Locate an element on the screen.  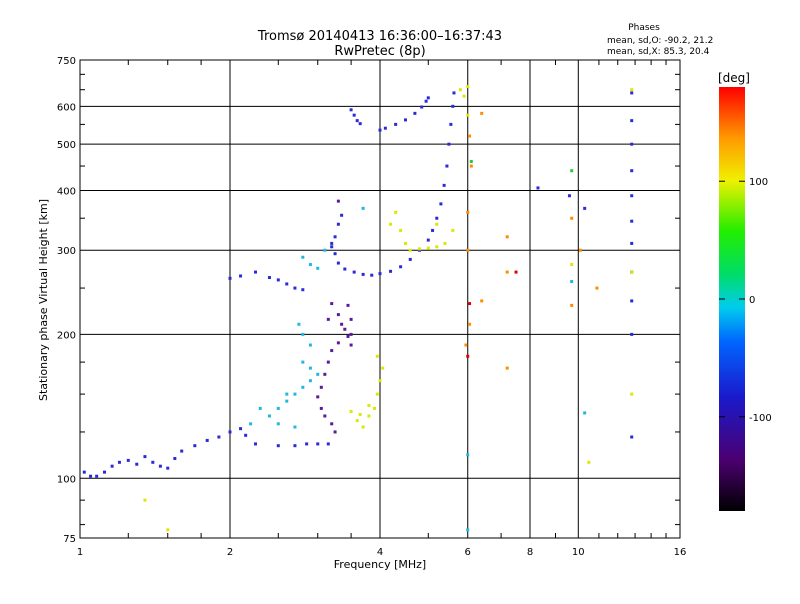
chart-title: Tromsø 20140413 16:36:00–16:37:43 is located at coordinates (379, 36).